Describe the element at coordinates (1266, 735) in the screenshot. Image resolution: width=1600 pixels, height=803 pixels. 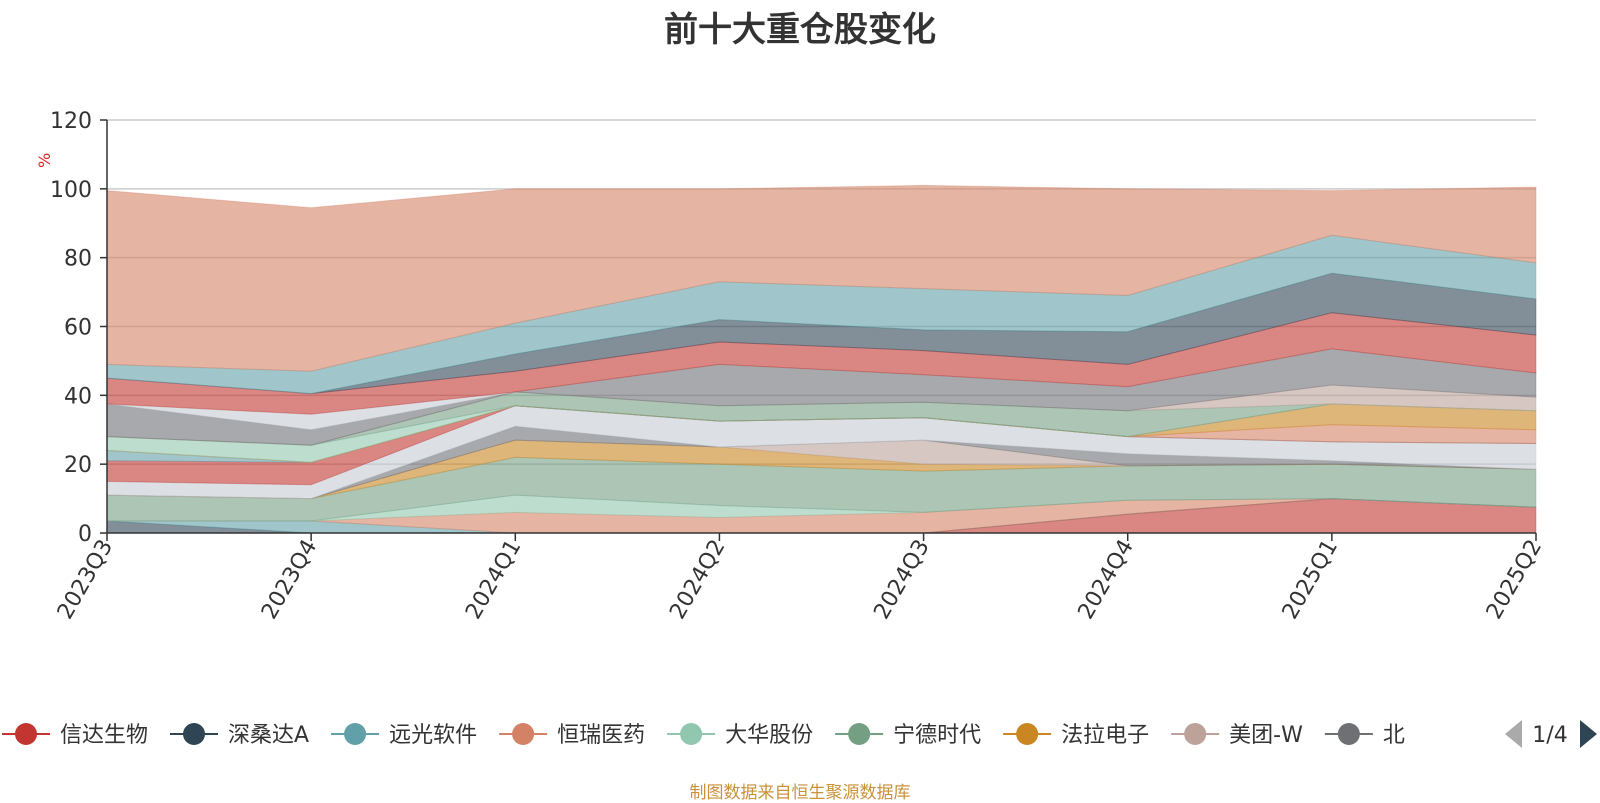
I see `legend-label: 美团-W` at that location.